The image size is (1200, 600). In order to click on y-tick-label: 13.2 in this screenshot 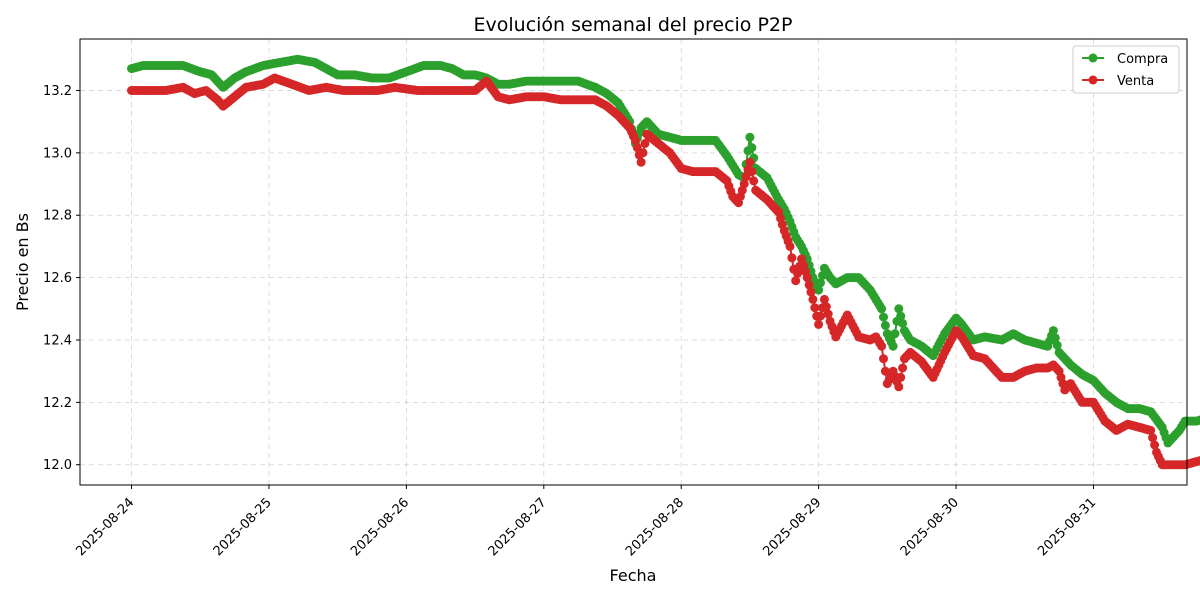, I will do `click(57, 91)`.